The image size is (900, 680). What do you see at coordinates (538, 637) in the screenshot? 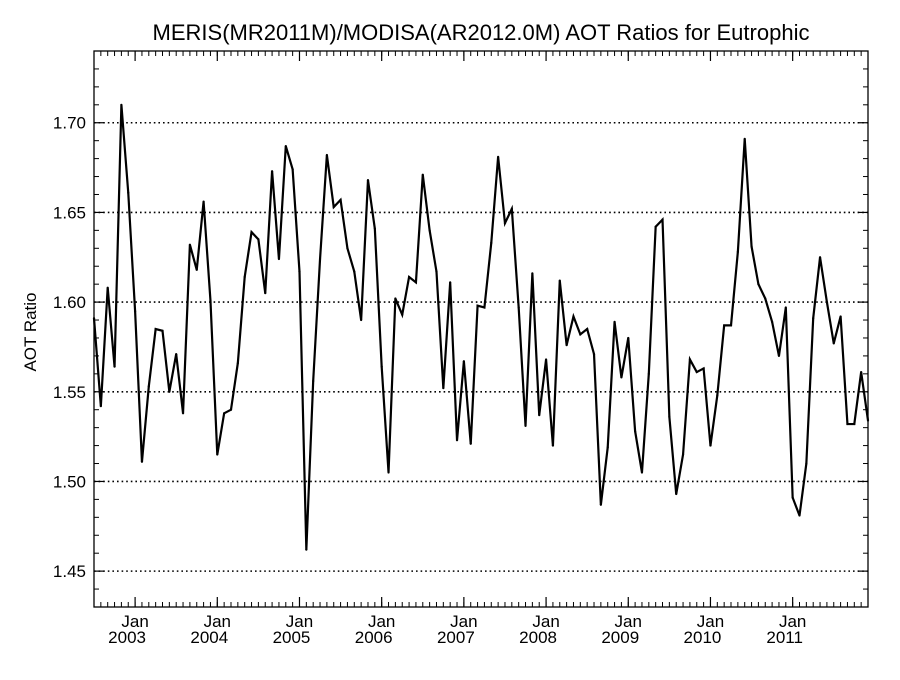
I see `x-tick-label-year: 2008` at bounding box center [538, 637].